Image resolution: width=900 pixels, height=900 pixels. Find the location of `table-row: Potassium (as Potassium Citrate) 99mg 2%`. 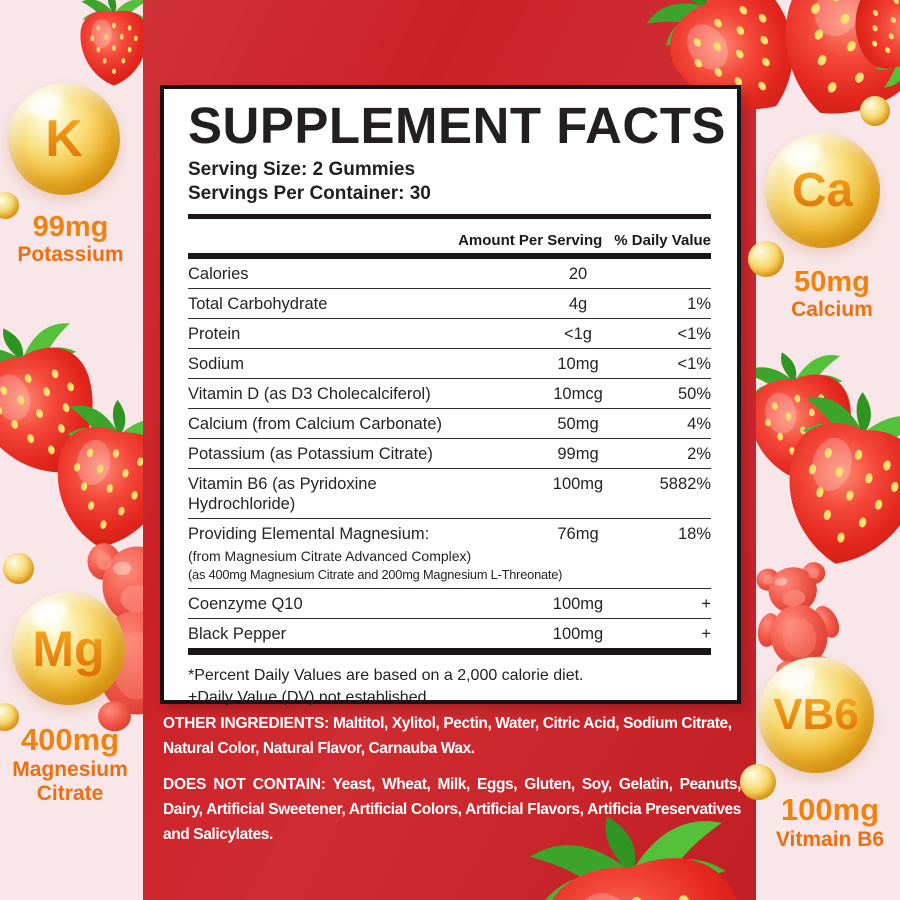

table-row: Potassium (as Potassium Citrate) 99mg 2% is located at coordinates (449, 454).